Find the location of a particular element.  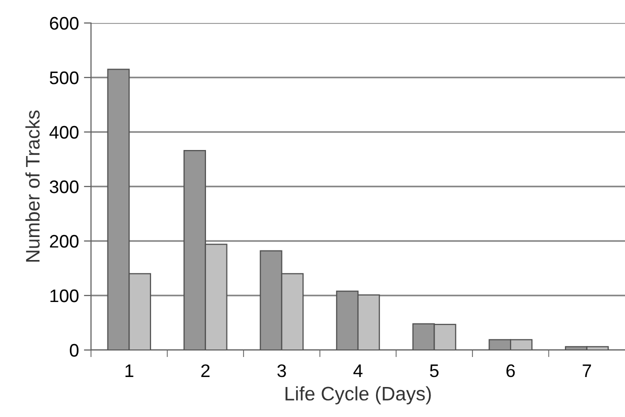

y-tick-label: 600 is located at coordinates (64, 23).